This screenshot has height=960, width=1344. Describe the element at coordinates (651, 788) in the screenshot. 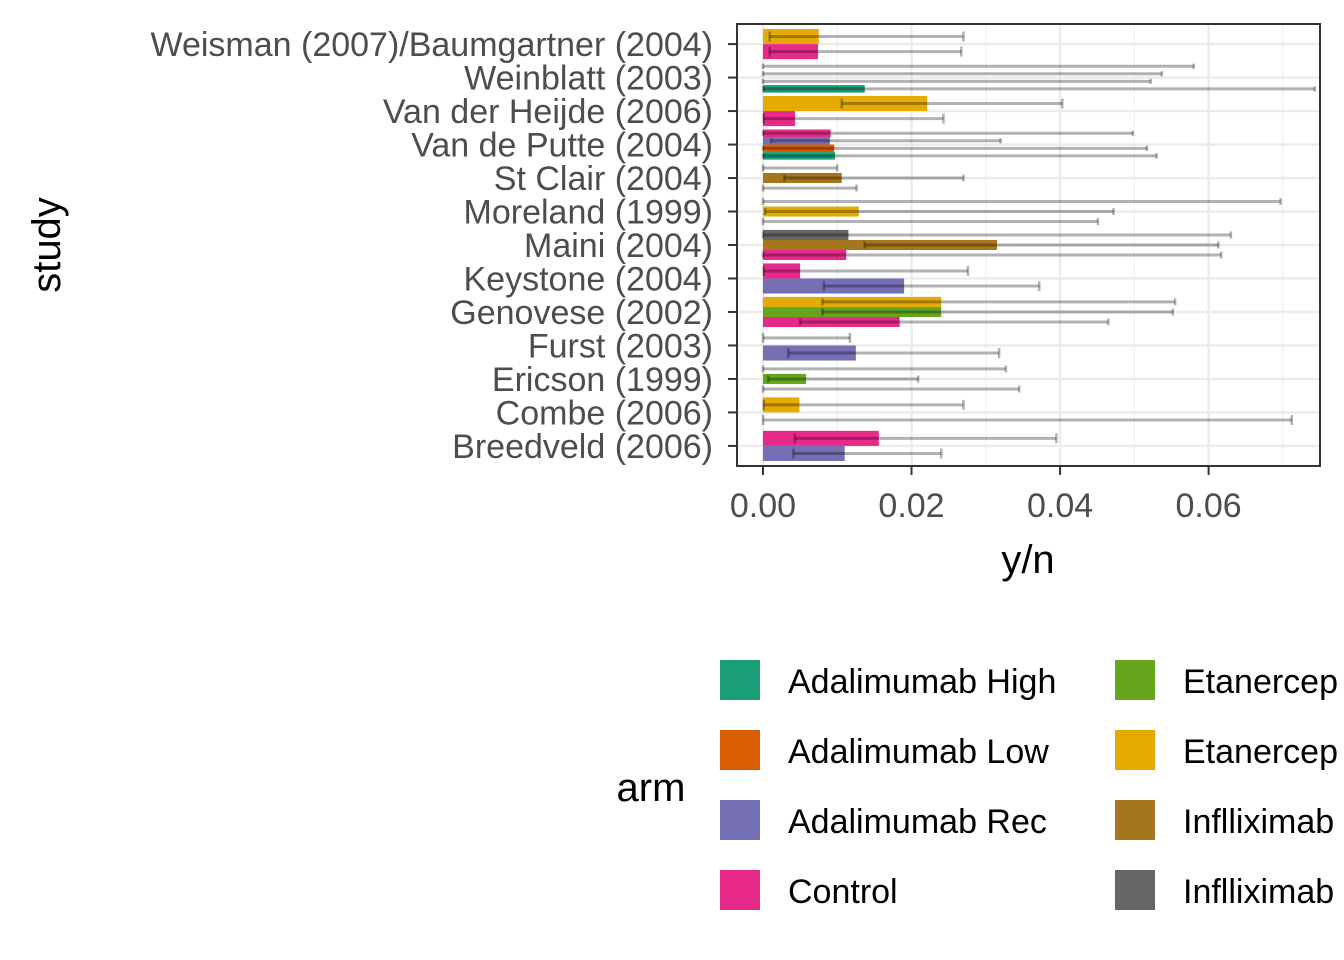

I see `legend-title: arm` at that location.